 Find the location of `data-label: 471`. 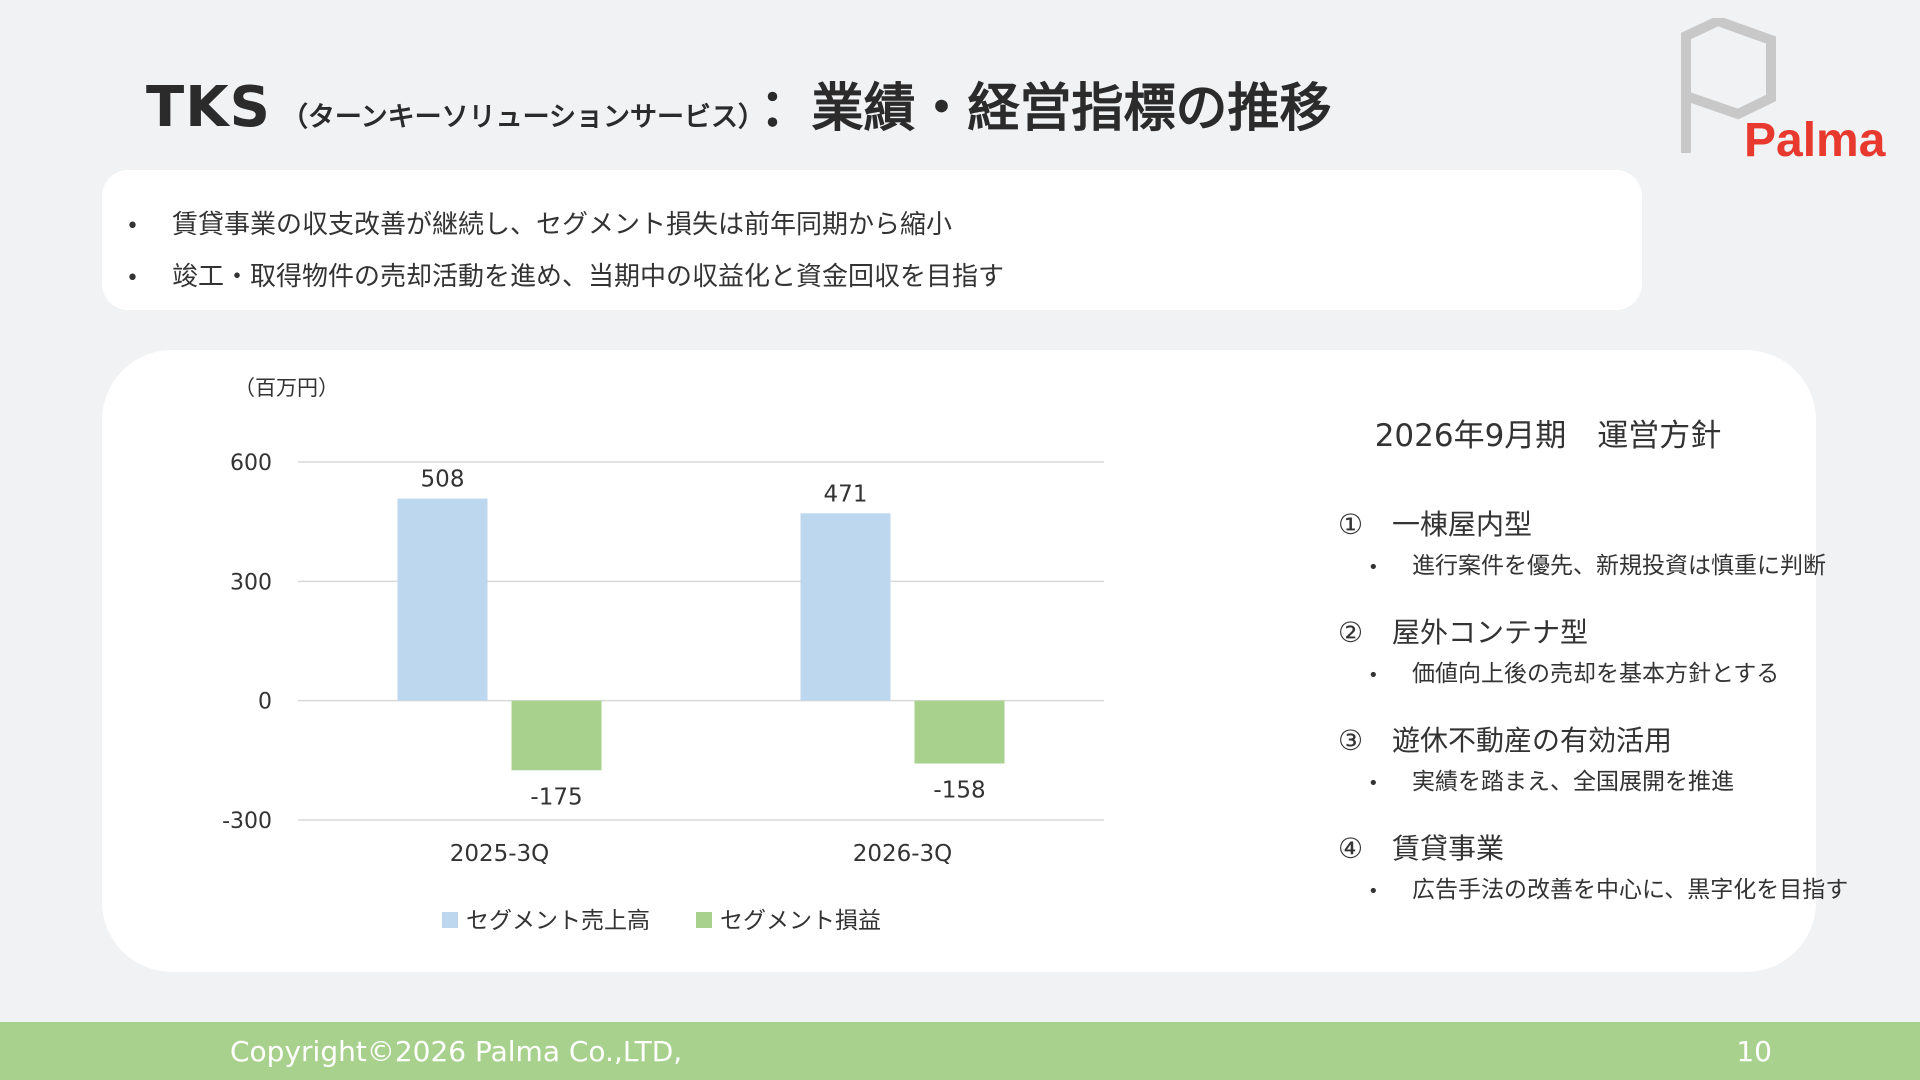

data-label: 471 is located at coordinates (846, 494).